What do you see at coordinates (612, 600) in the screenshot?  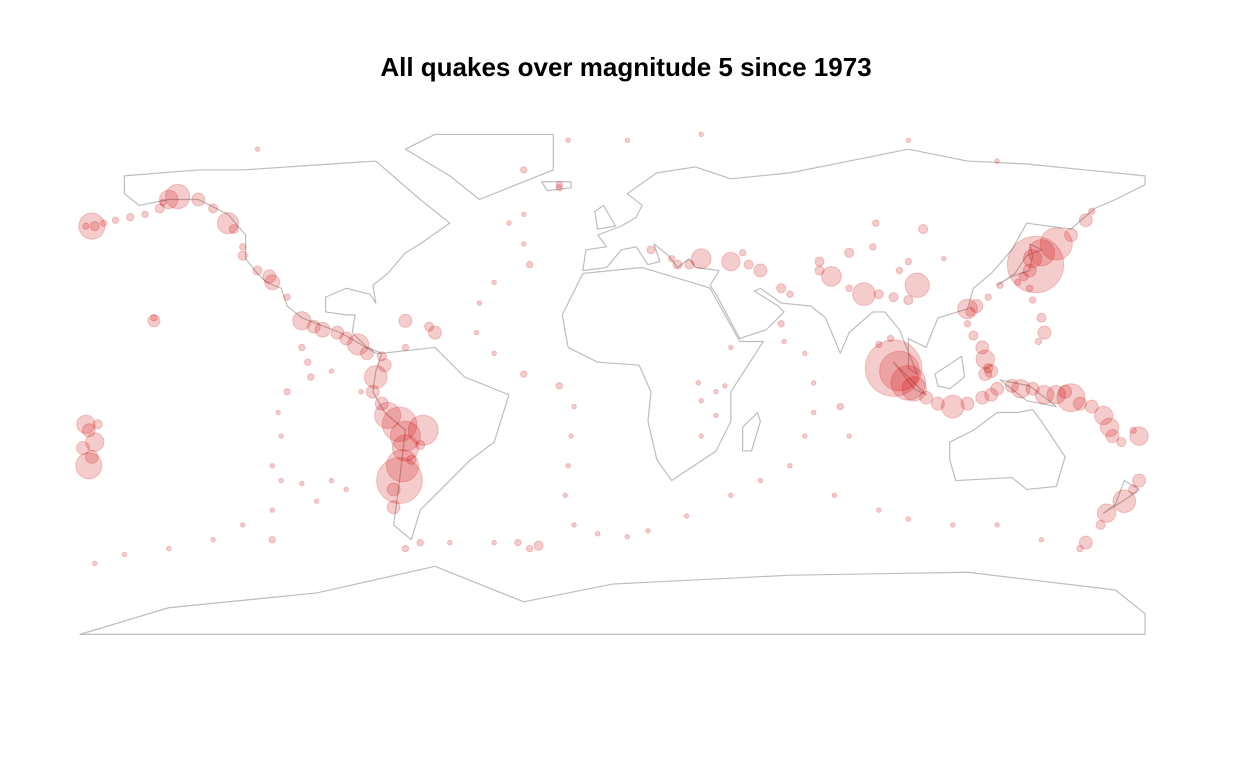 I see `antarctica` at bounding box center [612, 600].